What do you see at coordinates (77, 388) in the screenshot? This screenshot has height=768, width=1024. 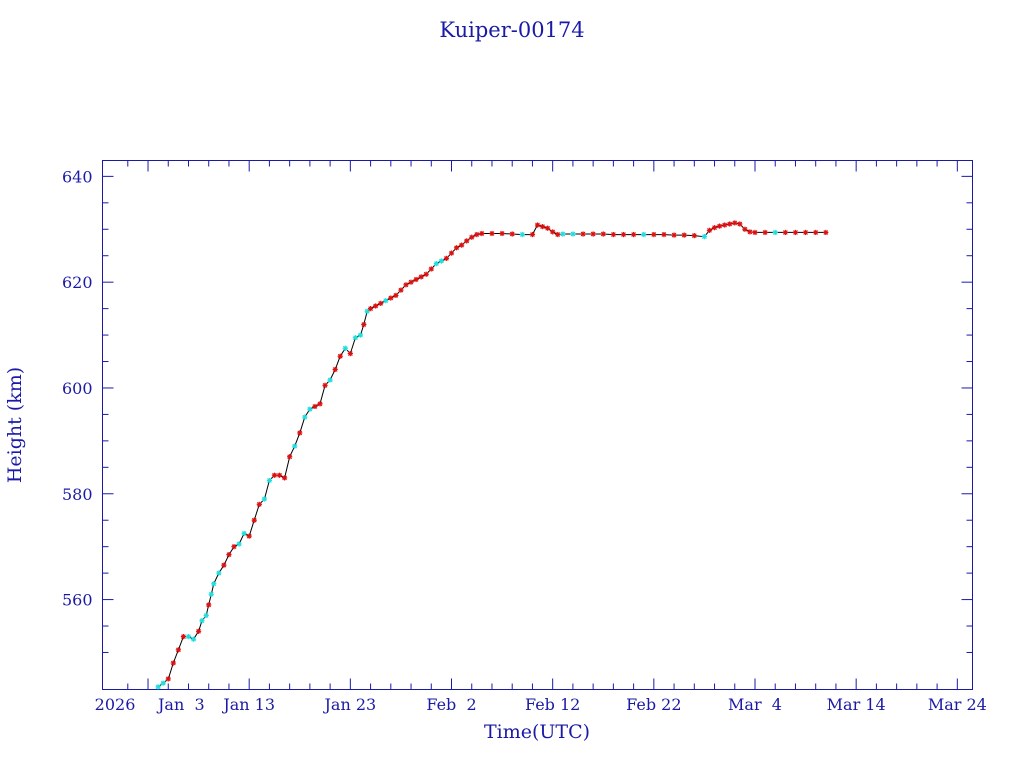 I see `y-tick-label: 600` at bounding box center [77, 388].